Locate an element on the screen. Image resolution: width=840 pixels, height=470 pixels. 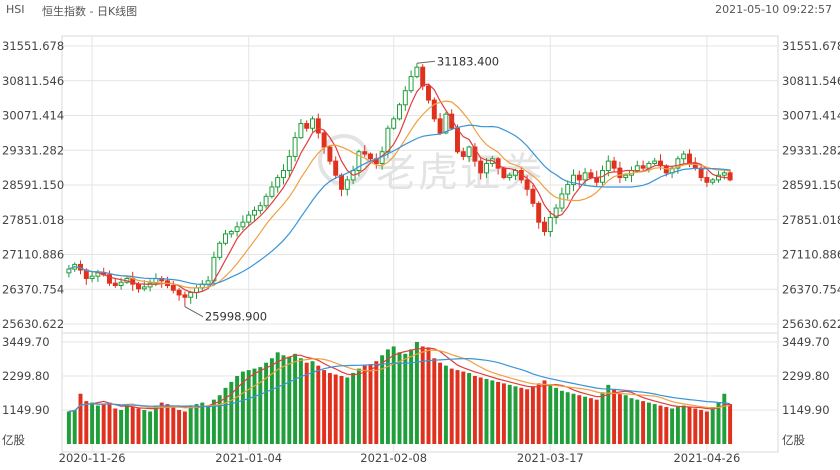
volume-tick-label-right: 2299.80 is located at coordinates (806, 376).